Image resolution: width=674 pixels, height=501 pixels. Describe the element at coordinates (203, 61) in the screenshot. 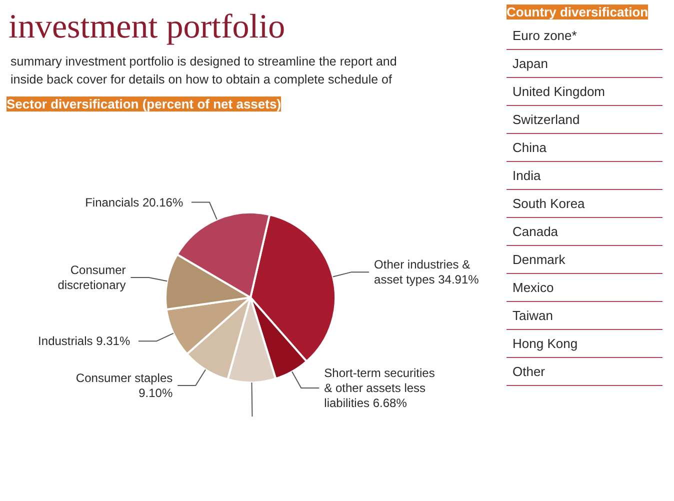

I see `text: summary investment portfolio is designed to streamline the report and` at that location.